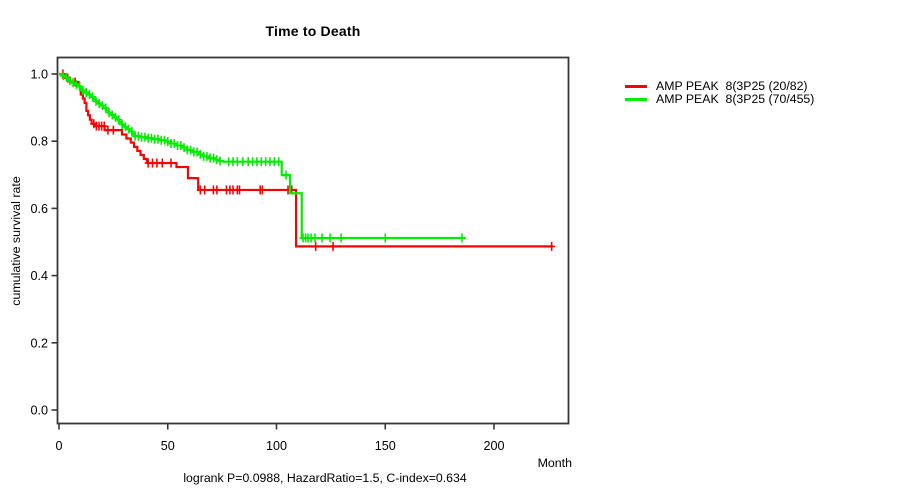 The image size is (900, 500). I want to click on legend-line-swatch-green, so click(636, 99).